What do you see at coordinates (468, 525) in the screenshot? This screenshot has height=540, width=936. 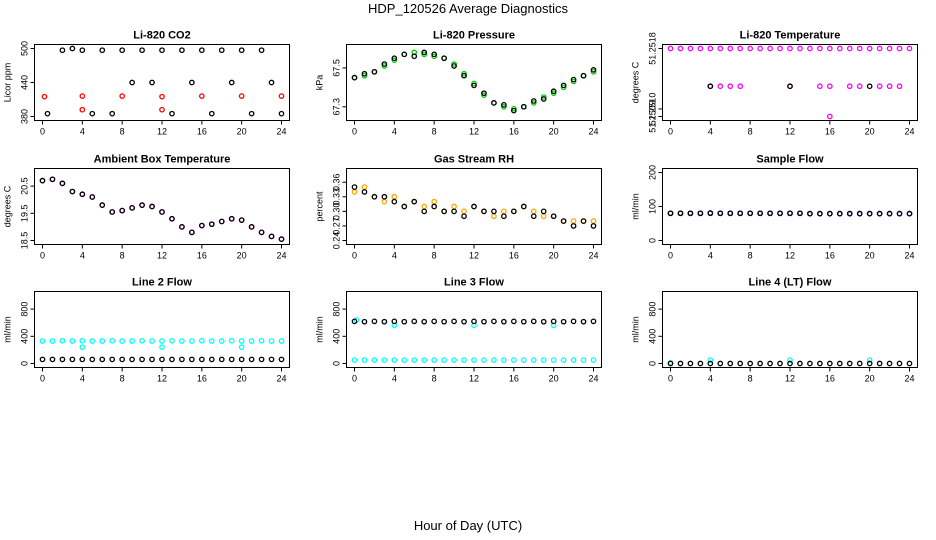 I see `x-axis-label: Hour of Day (UTC)` at bounding box center [468, 525].